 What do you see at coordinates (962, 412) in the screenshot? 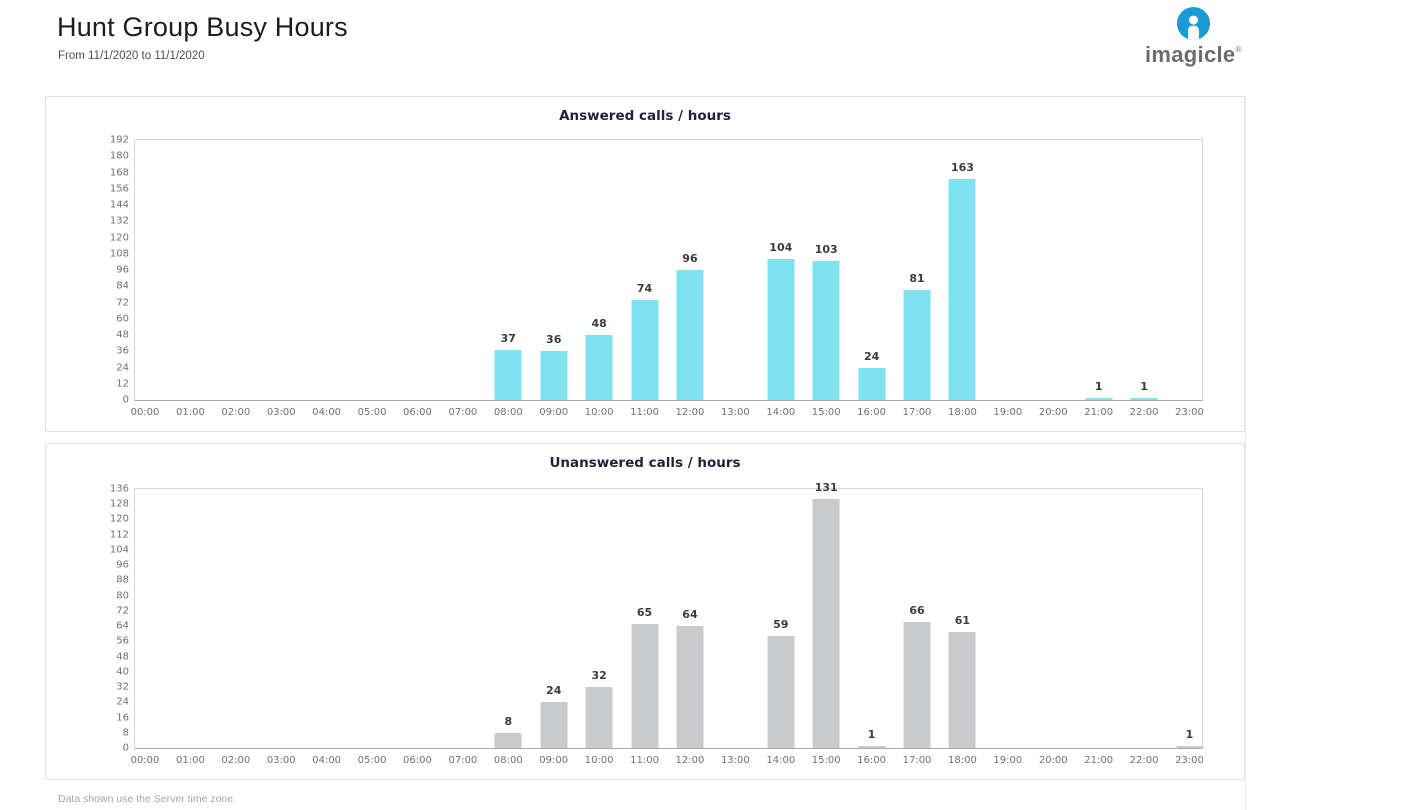
I see `x-tick-label: 18:00` at bounding box center [962, 412].